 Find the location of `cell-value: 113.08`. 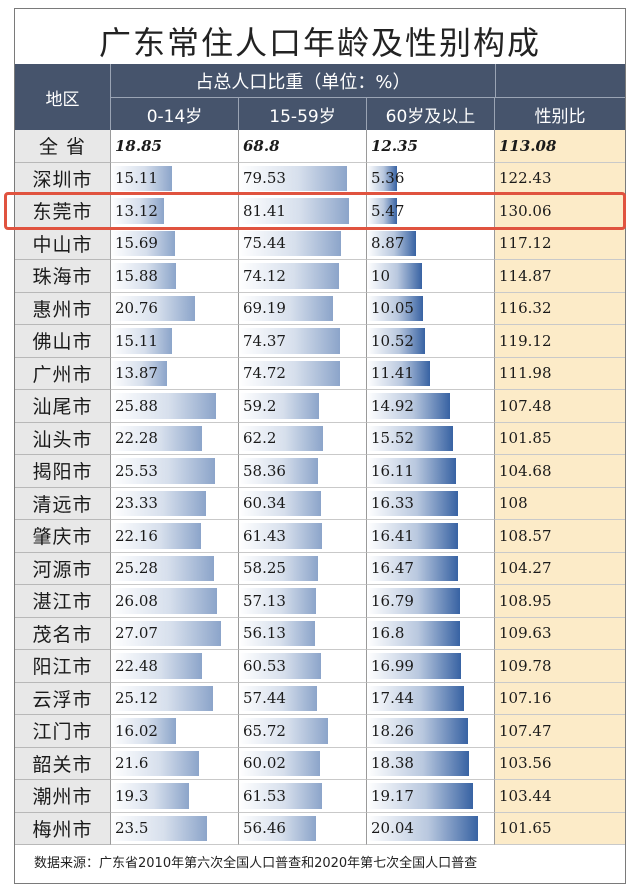

cell-value: 113.08 is located at coordinates (528, 145).